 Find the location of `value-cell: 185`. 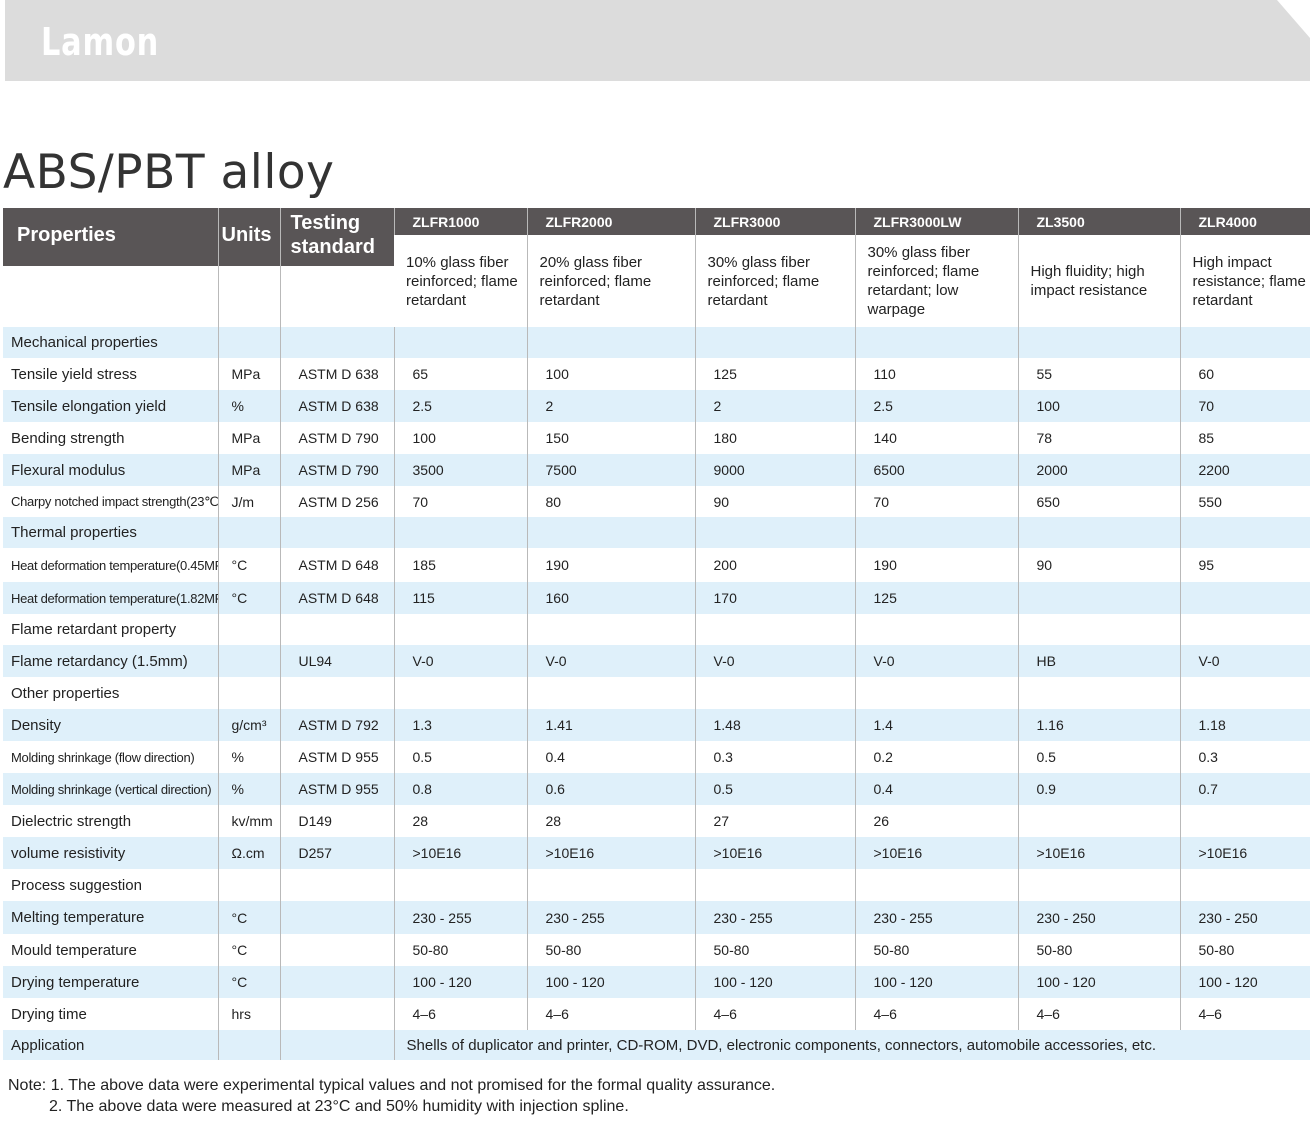

value-cell: 185 is located at coordinates (460, 565).